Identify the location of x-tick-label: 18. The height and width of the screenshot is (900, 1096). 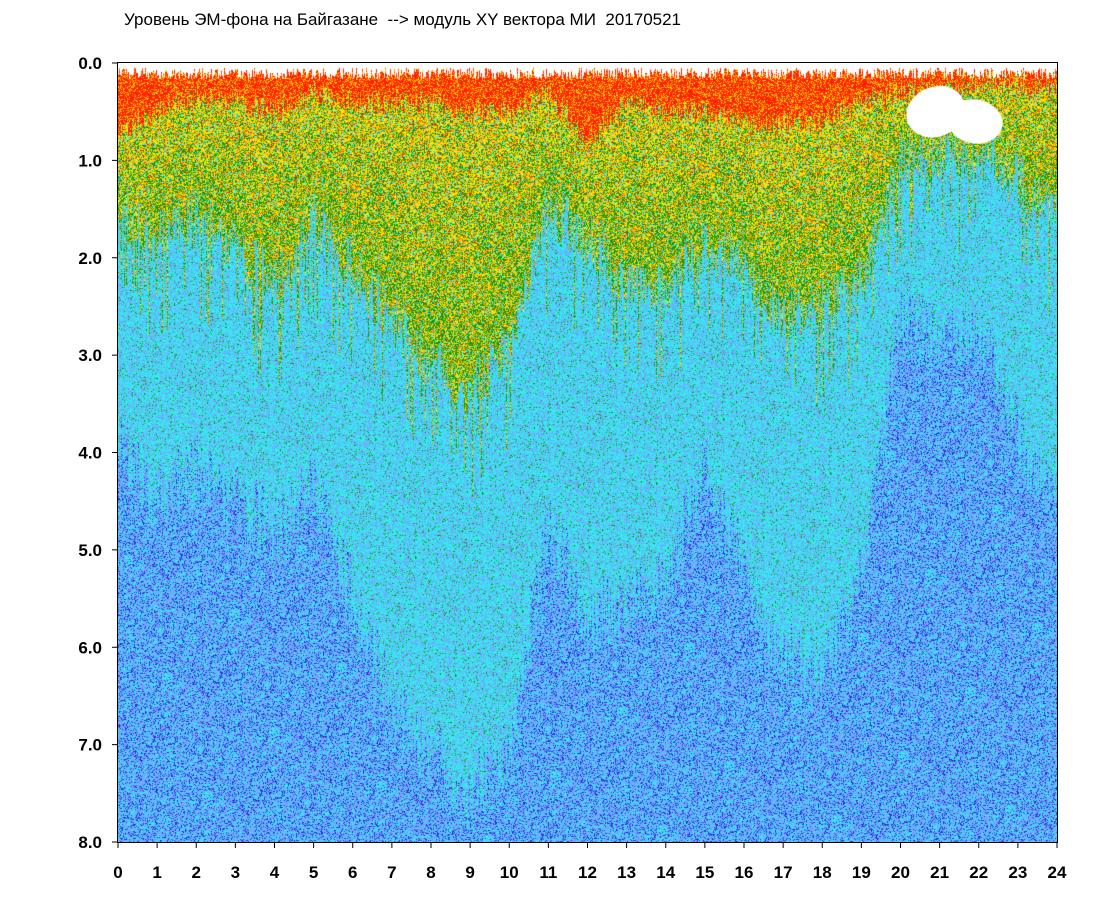
(822, 872).